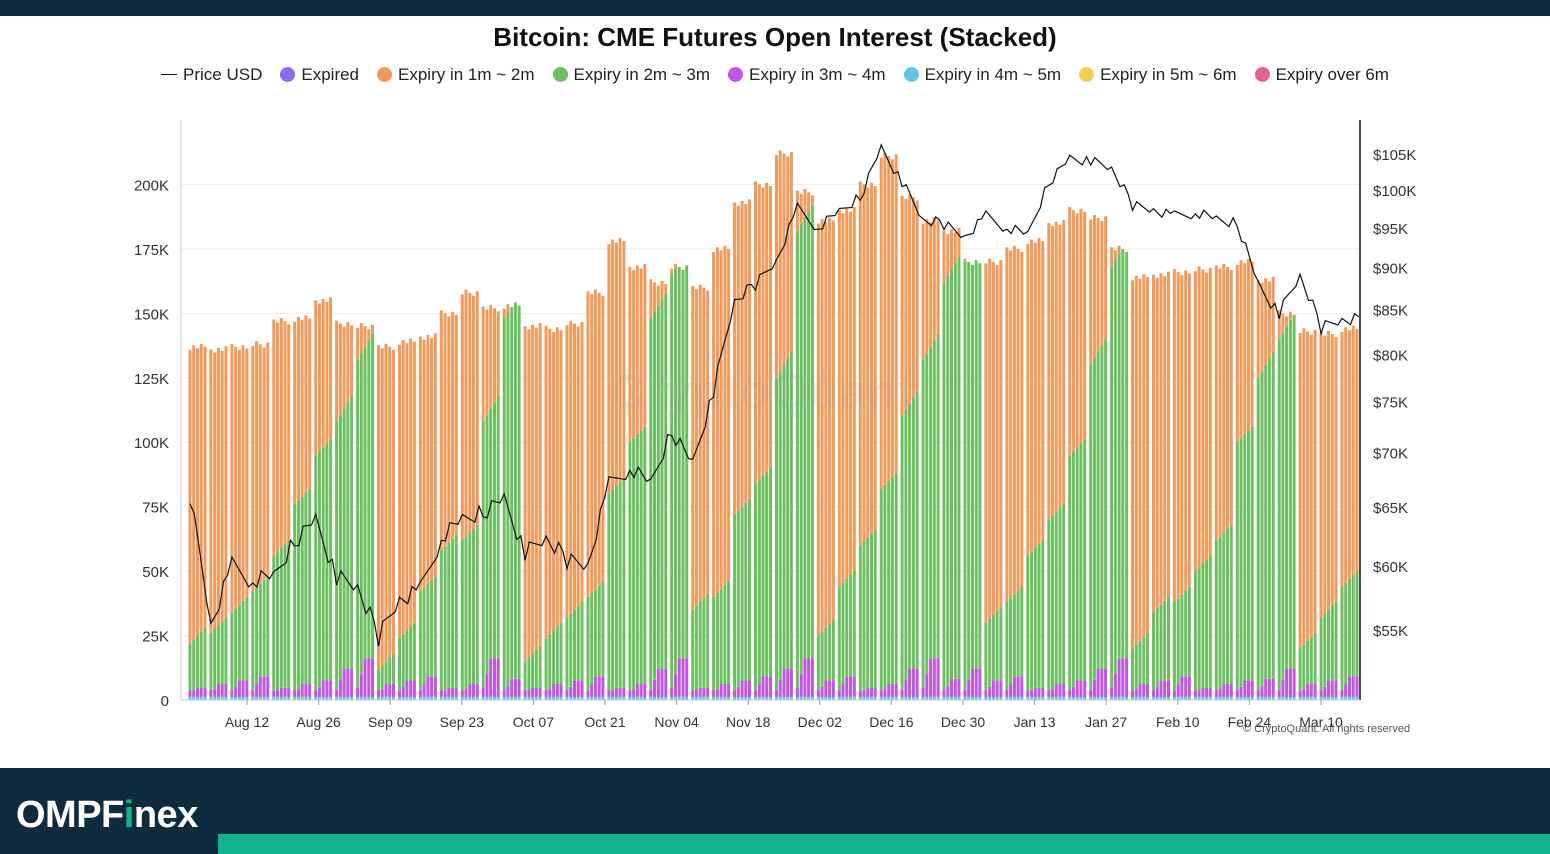 The height and width of the screenshot is (854, 1550). Describe the element at coordinates (211, 75) in the screenshot. I see `legend-item-0: Price USD` at that location.